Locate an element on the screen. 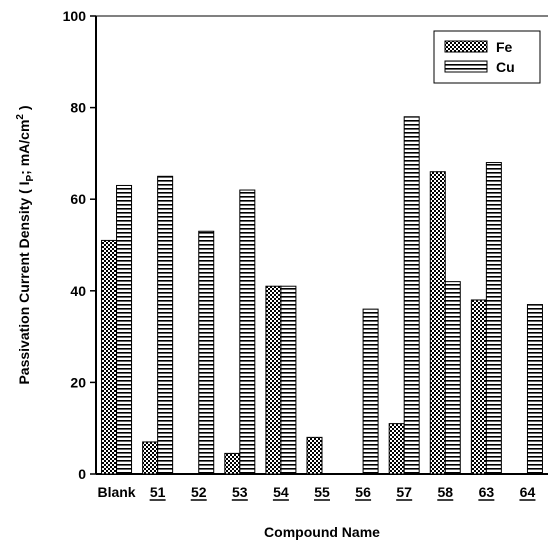 This screenshot has height=544, width=559. legend: Fe Cu is located at coordinates (487, 57).